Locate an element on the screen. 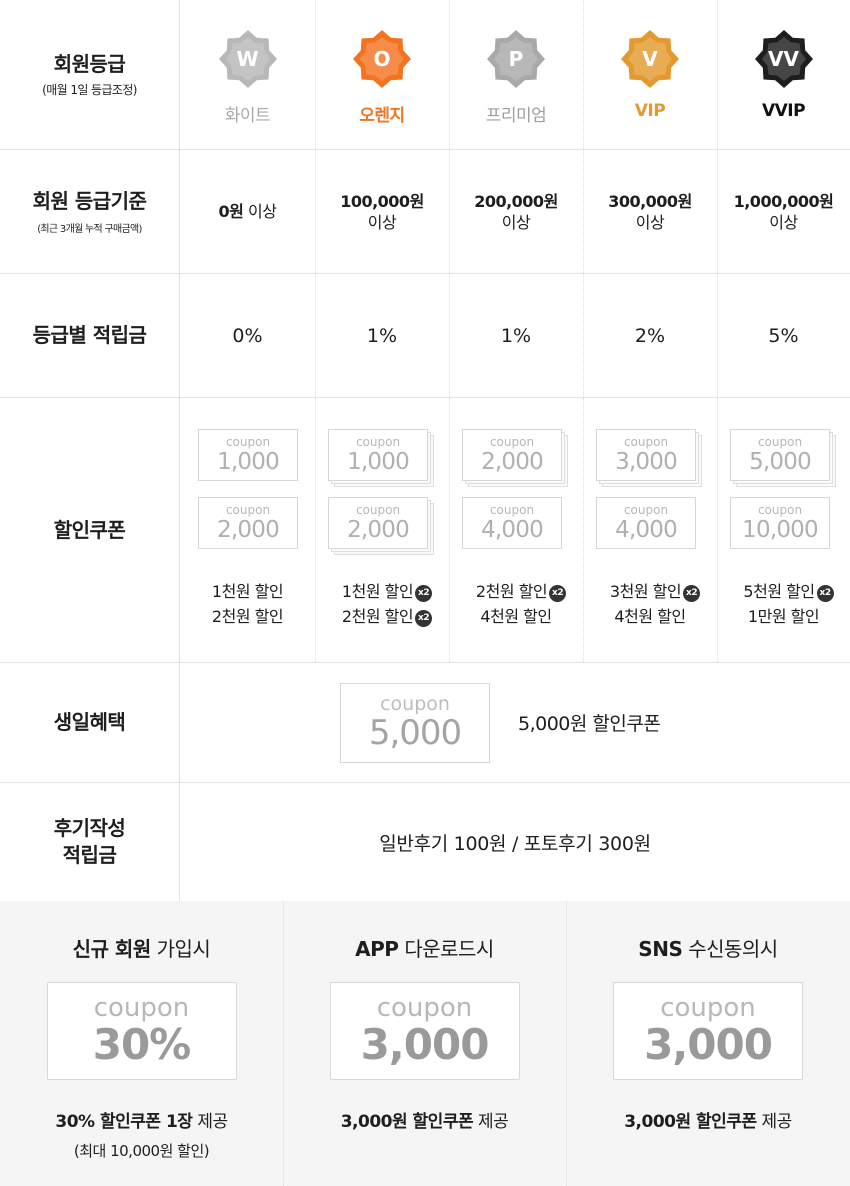 Image resolution: width=850 pixels, height=1186 pixels. points-cell: 1% is located at coordinates (516, 335).